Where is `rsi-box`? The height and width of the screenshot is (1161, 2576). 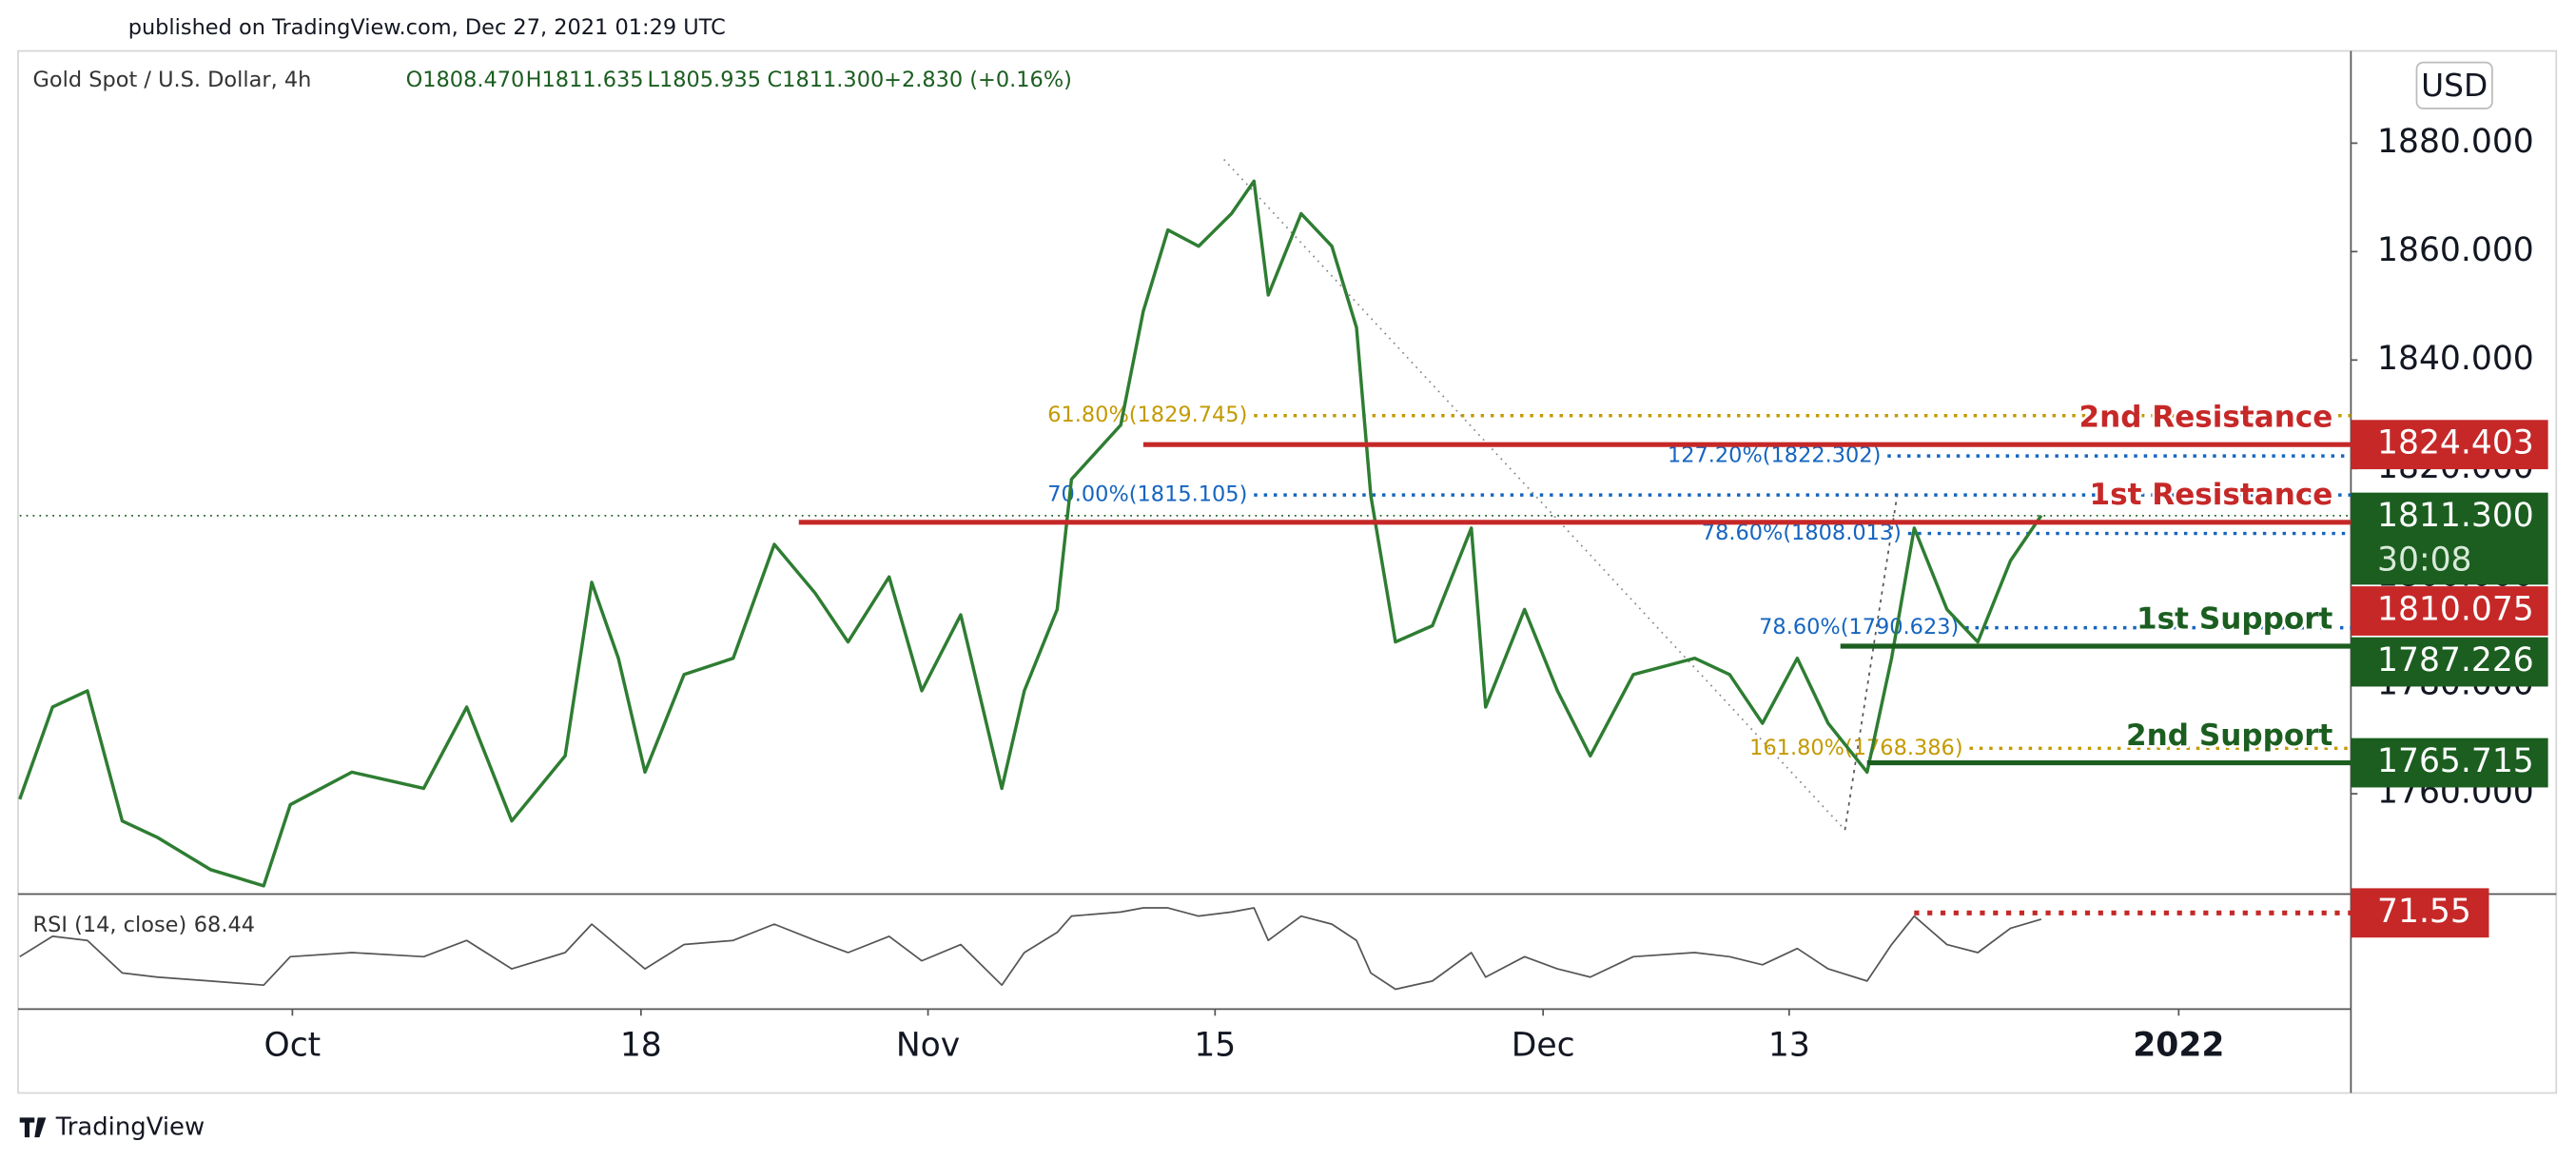 rsi-box is located at coordinates (2420, 913).